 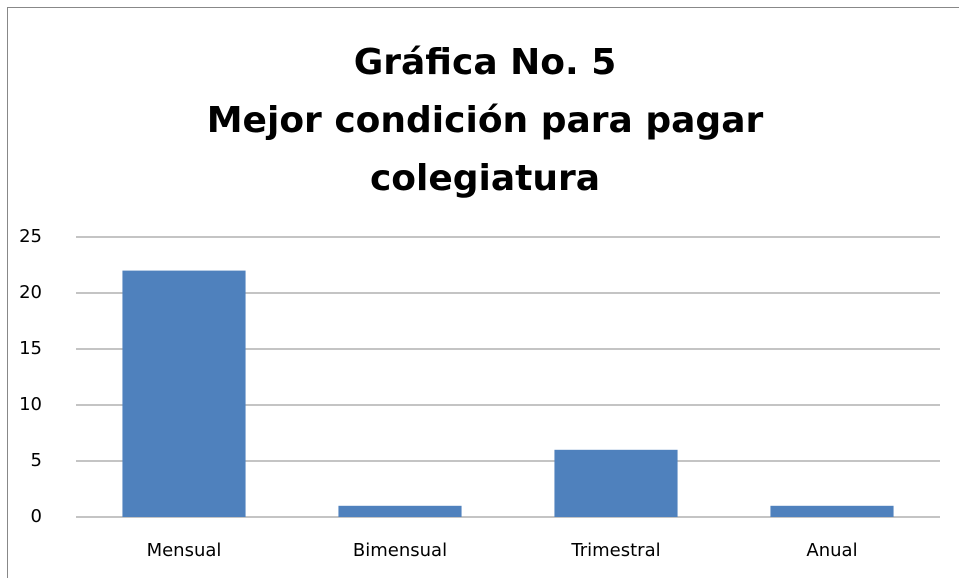 What do you see at coordinates (36, 460) in the screenshot?
I see `y-tick-label: 5` at bounding box center [36, 460].